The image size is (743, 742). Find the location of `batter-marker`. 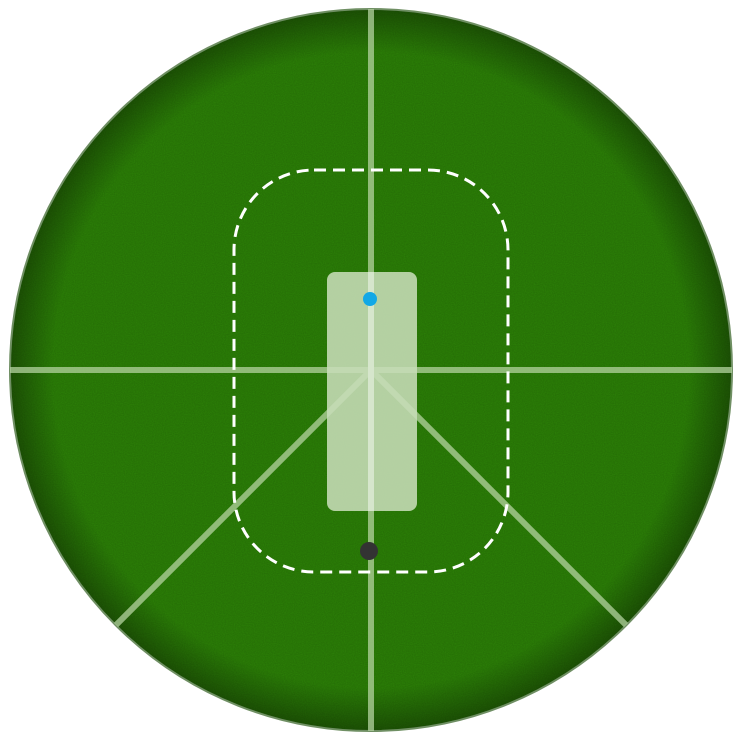

batter-marker is located at coordinates (369, 551).